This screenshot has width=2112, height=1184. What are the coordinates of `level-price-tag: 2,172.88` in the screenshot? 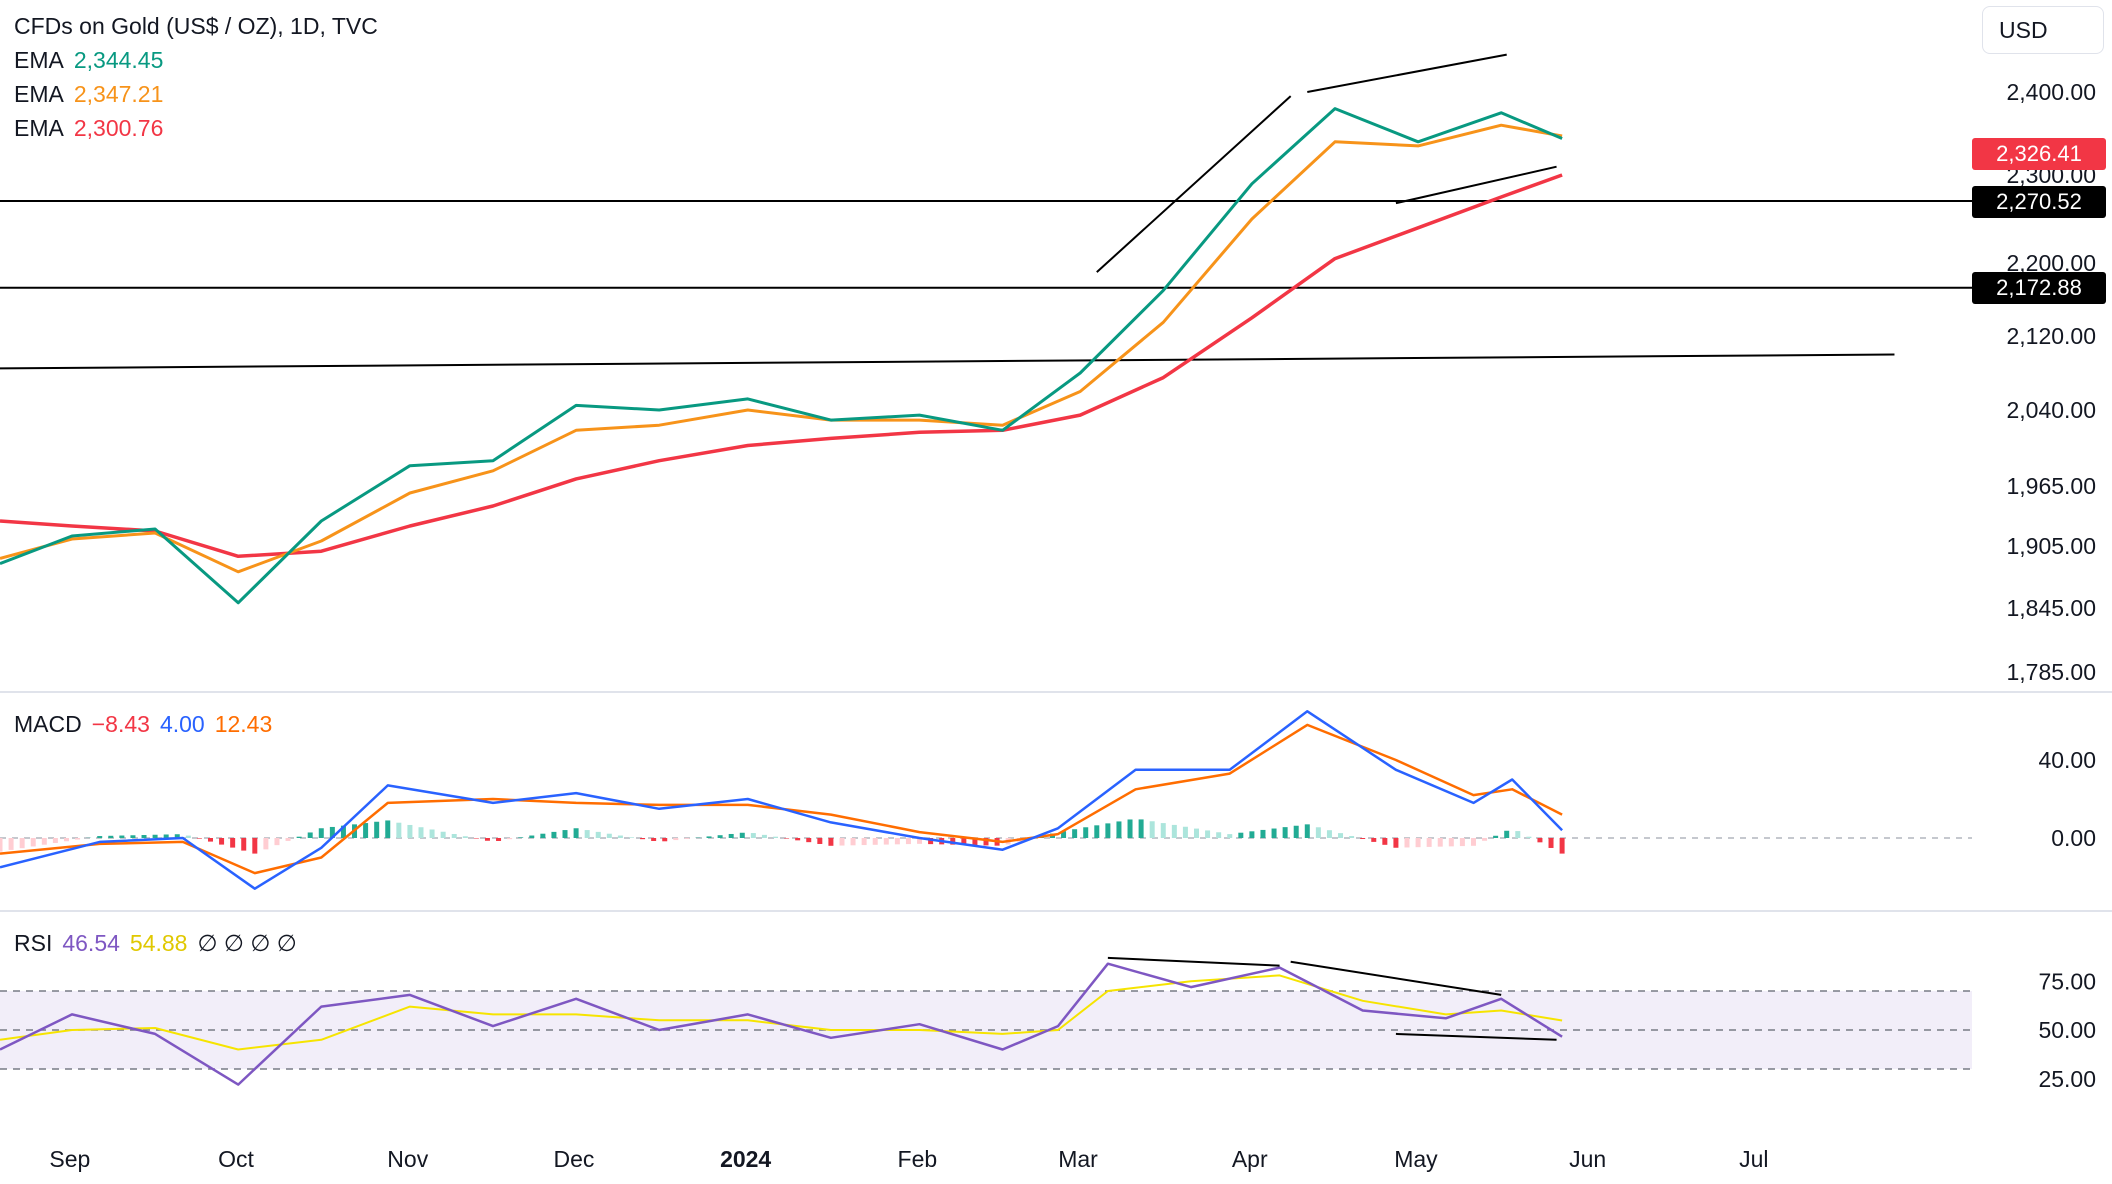 It's located at (2039, 288).